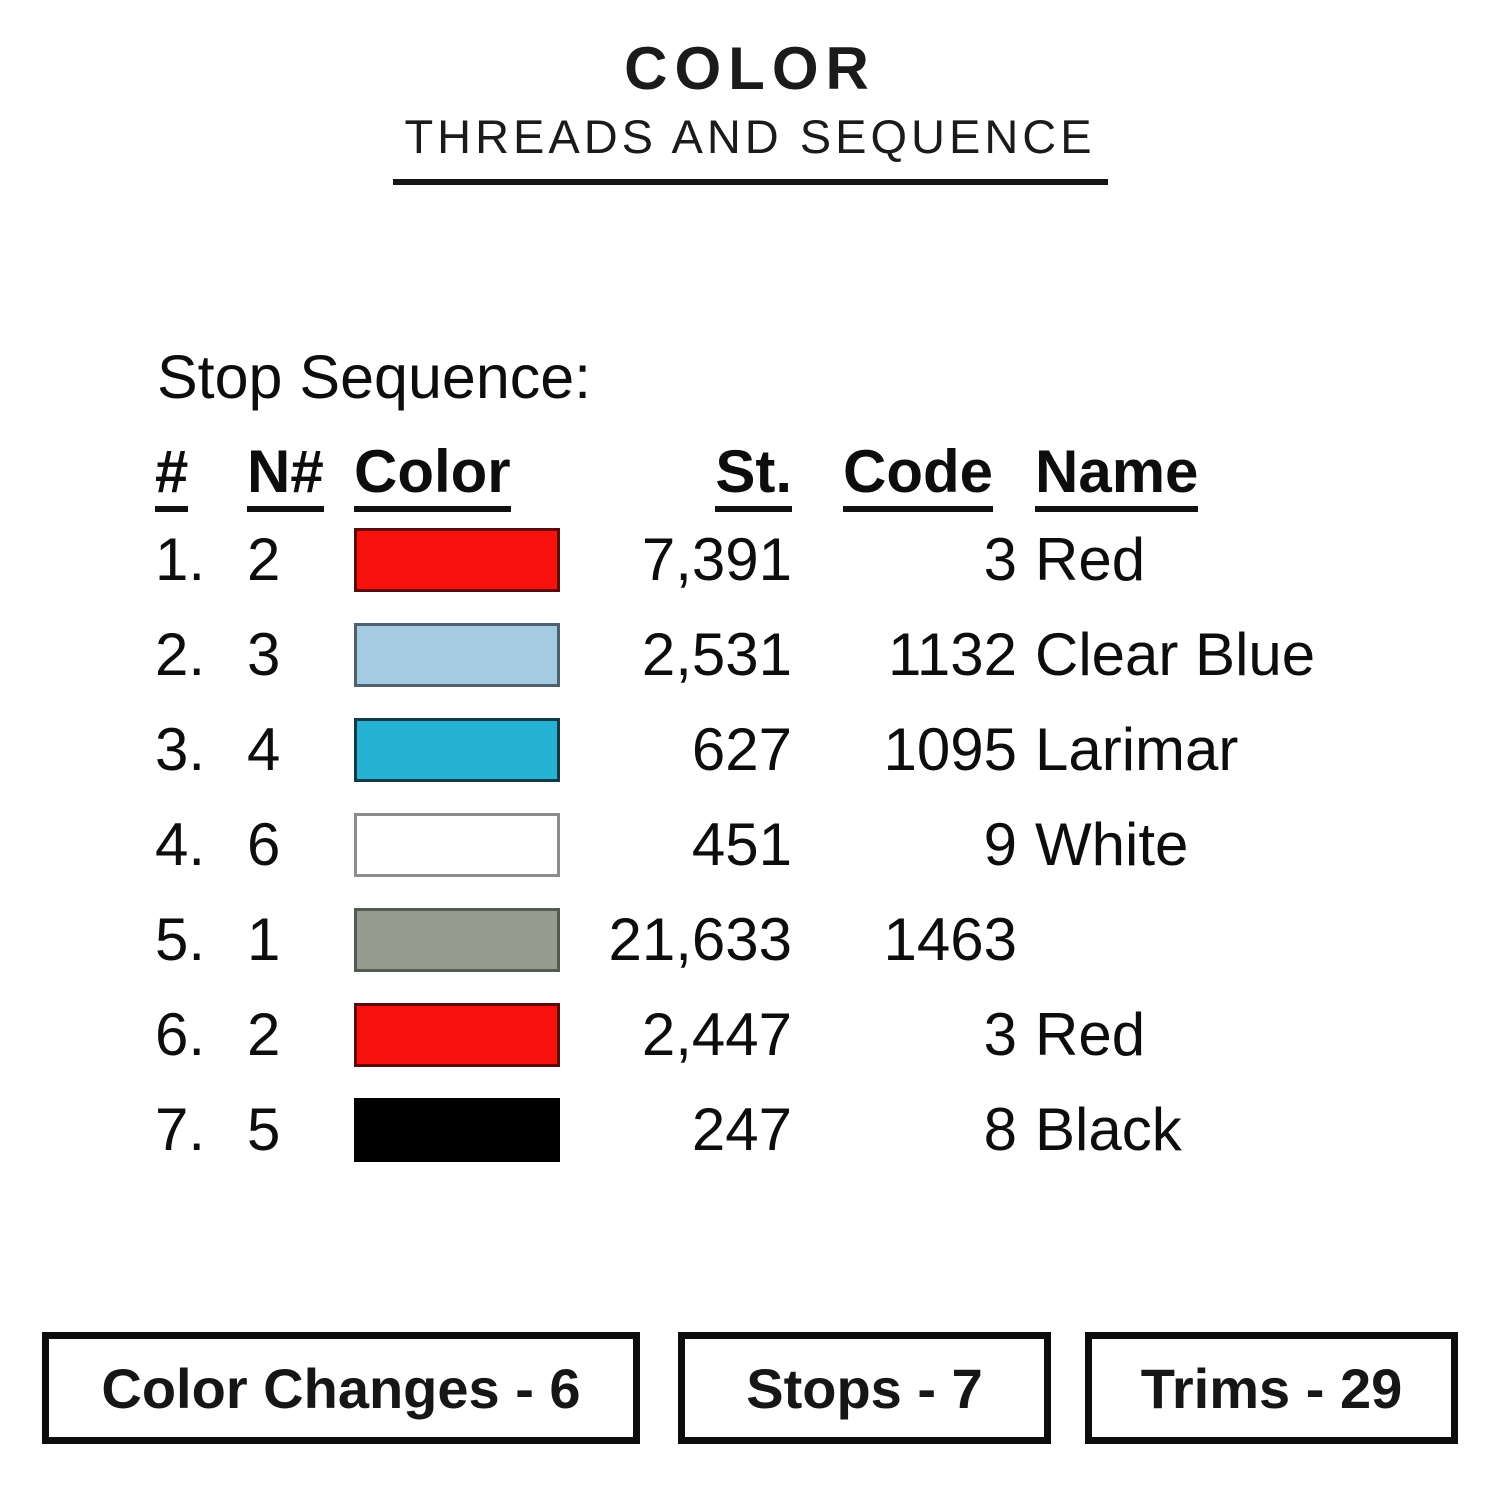 The image size is (1500, 1500). Describe the element at coordinates (1000, 1129) in the screenshot. I see `thread-code: 8` at that location.